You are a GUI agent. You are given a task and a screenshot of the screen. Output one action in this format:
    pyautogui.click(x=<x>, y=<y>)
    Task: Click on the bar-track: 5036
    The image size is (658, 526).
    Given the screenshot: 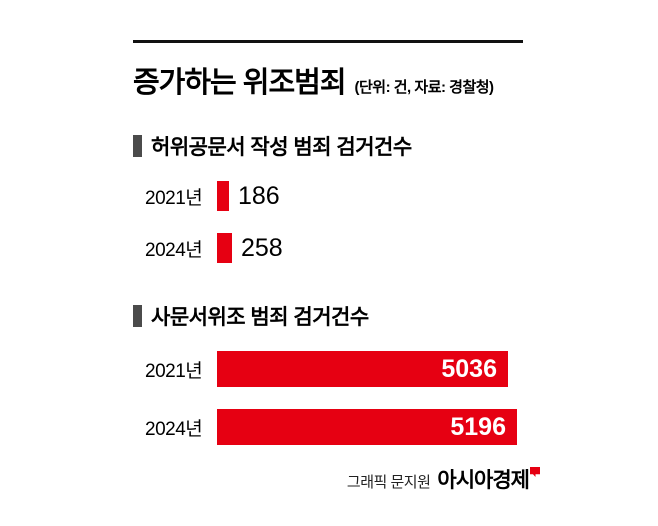 What is the action you would take?
    pyautogui.click(x=437, y=369)
    